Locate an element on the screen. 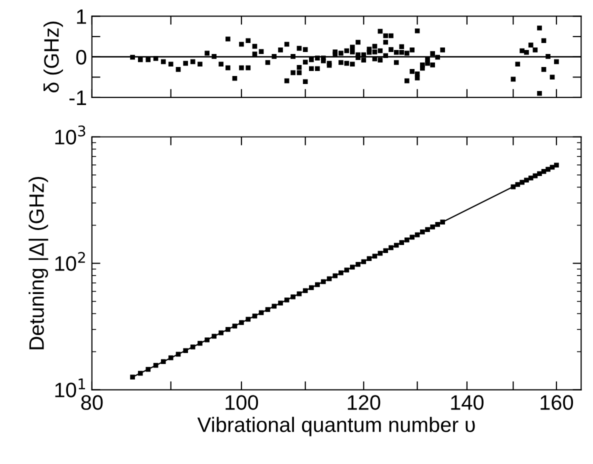 The height and width of the screenshot is (464, 593). y-tick-label: 0 is located at coordinates (81, 57).